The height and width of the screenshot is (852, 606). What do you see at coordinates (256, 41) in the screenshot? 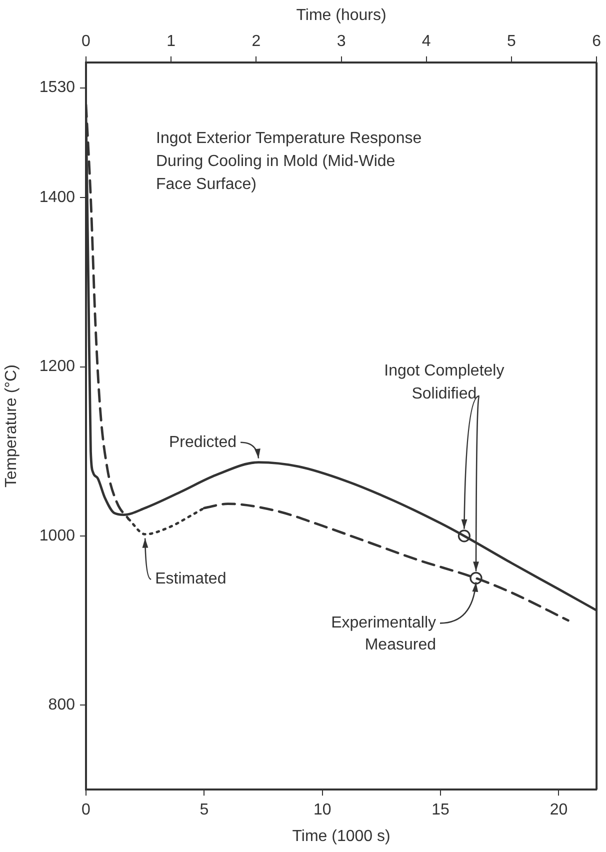
I see `x2-tick-label: 2` at bounding box center [256, 41].